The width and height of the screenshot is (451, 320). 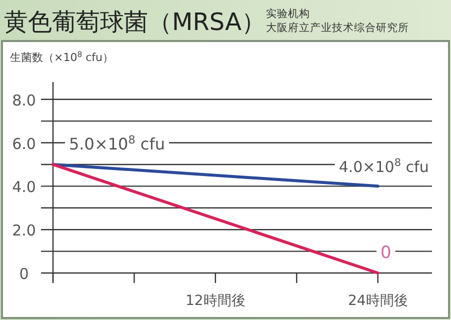 I want to click on annotation: 0, so click(x=386, y=253).